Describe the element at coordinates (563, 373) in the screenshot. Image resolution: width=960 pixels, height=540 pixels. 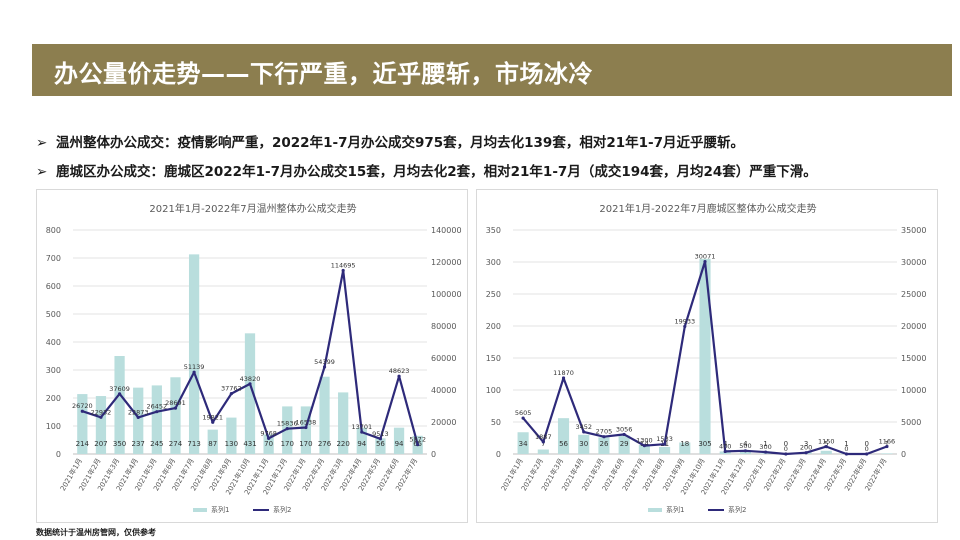
I see `line-data-label: 11870` at that location.